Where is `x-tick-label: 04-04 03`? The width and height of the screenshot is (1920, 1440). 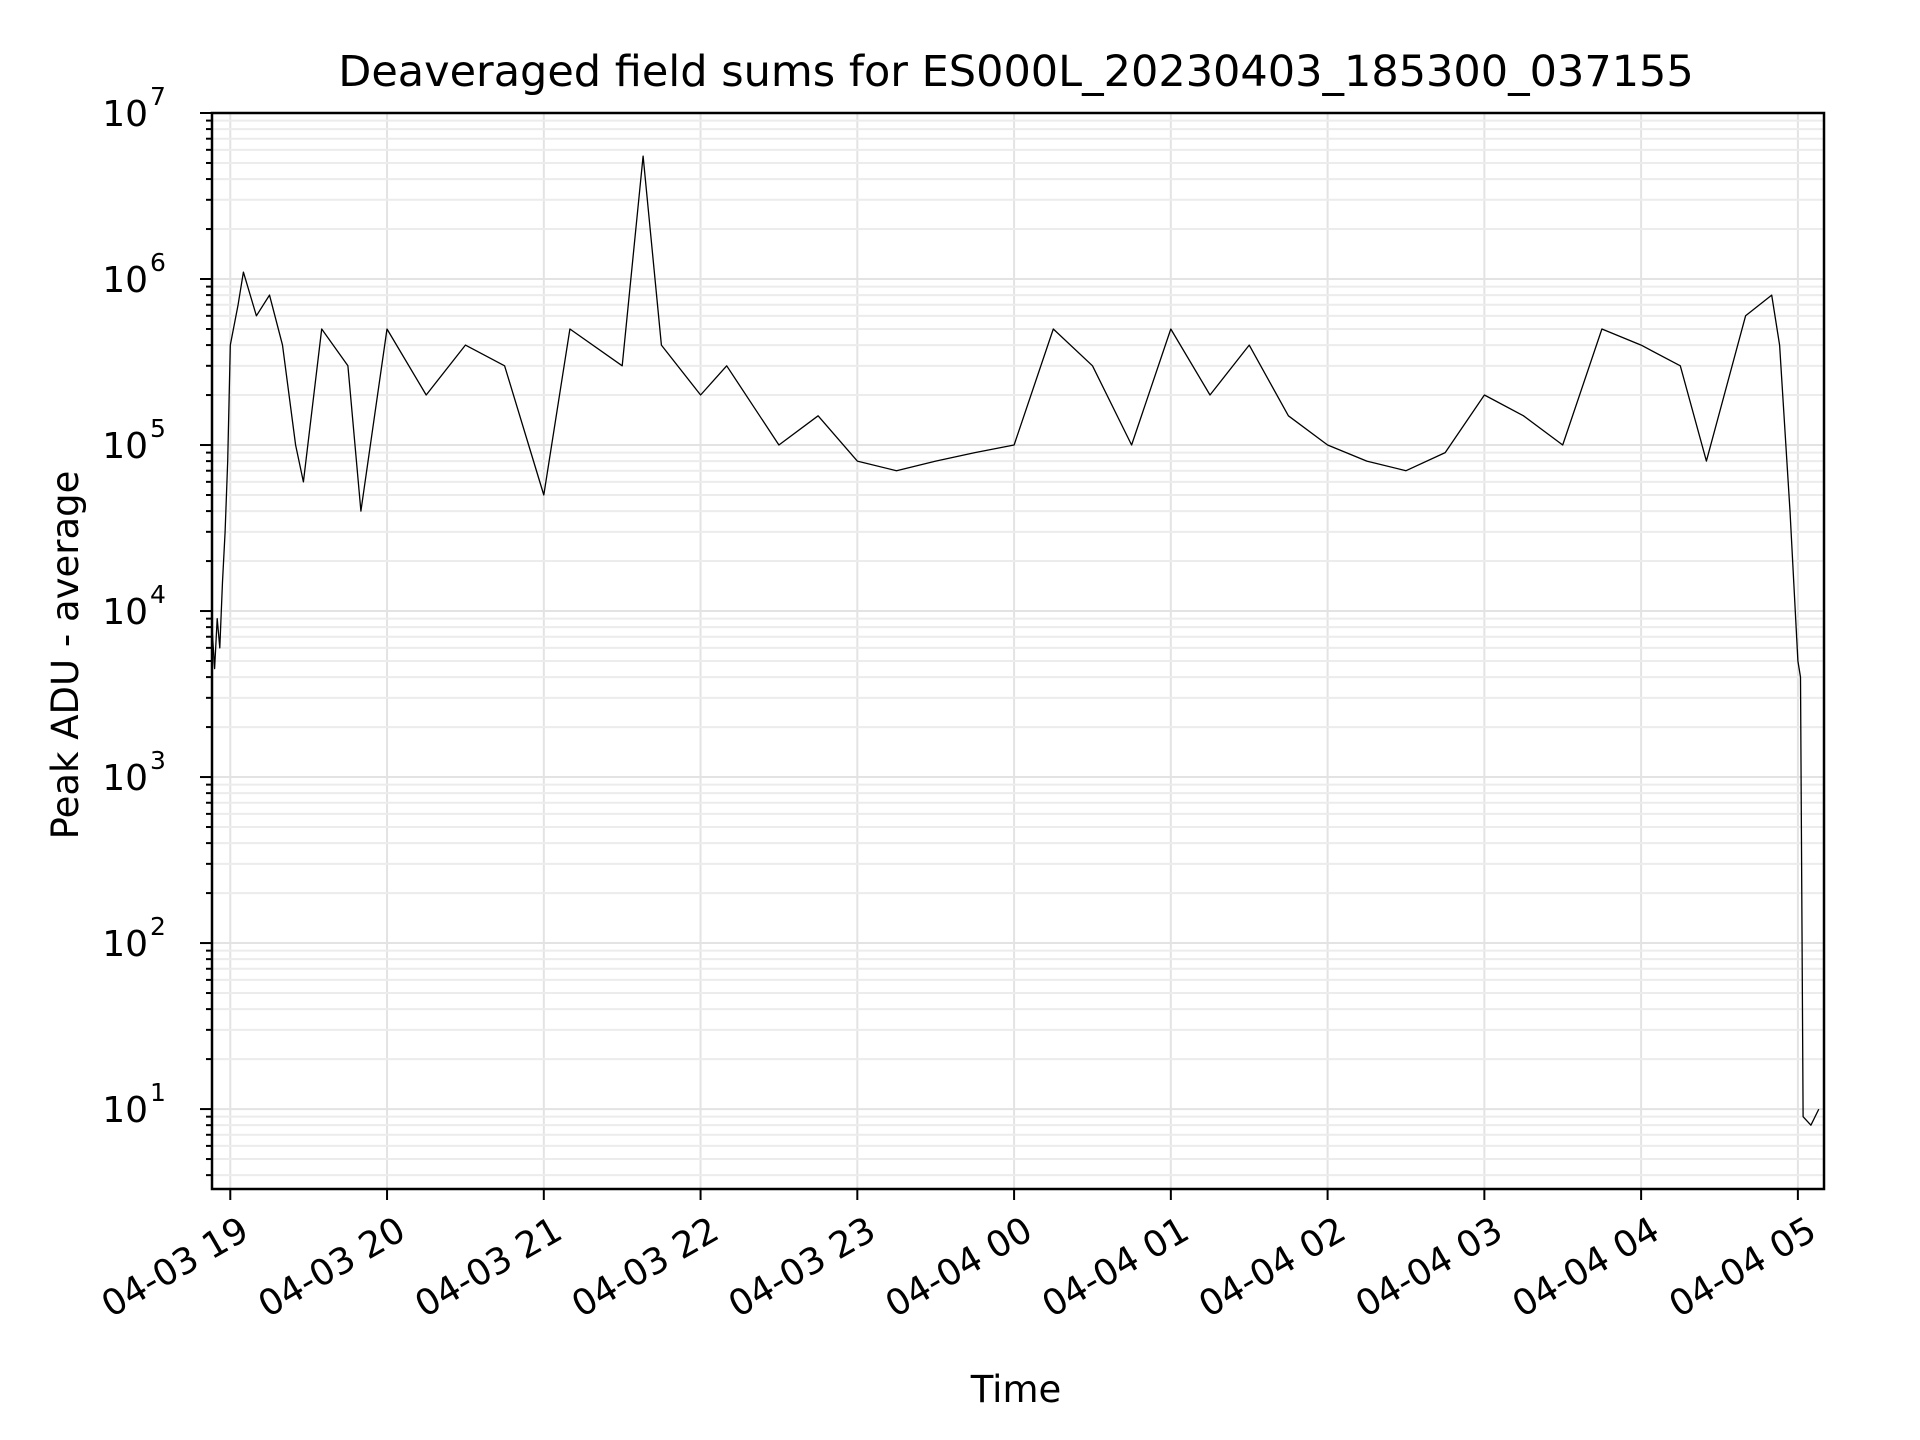 x-tick-label: 04-04 03 is located at coordinates (1429, 1267).